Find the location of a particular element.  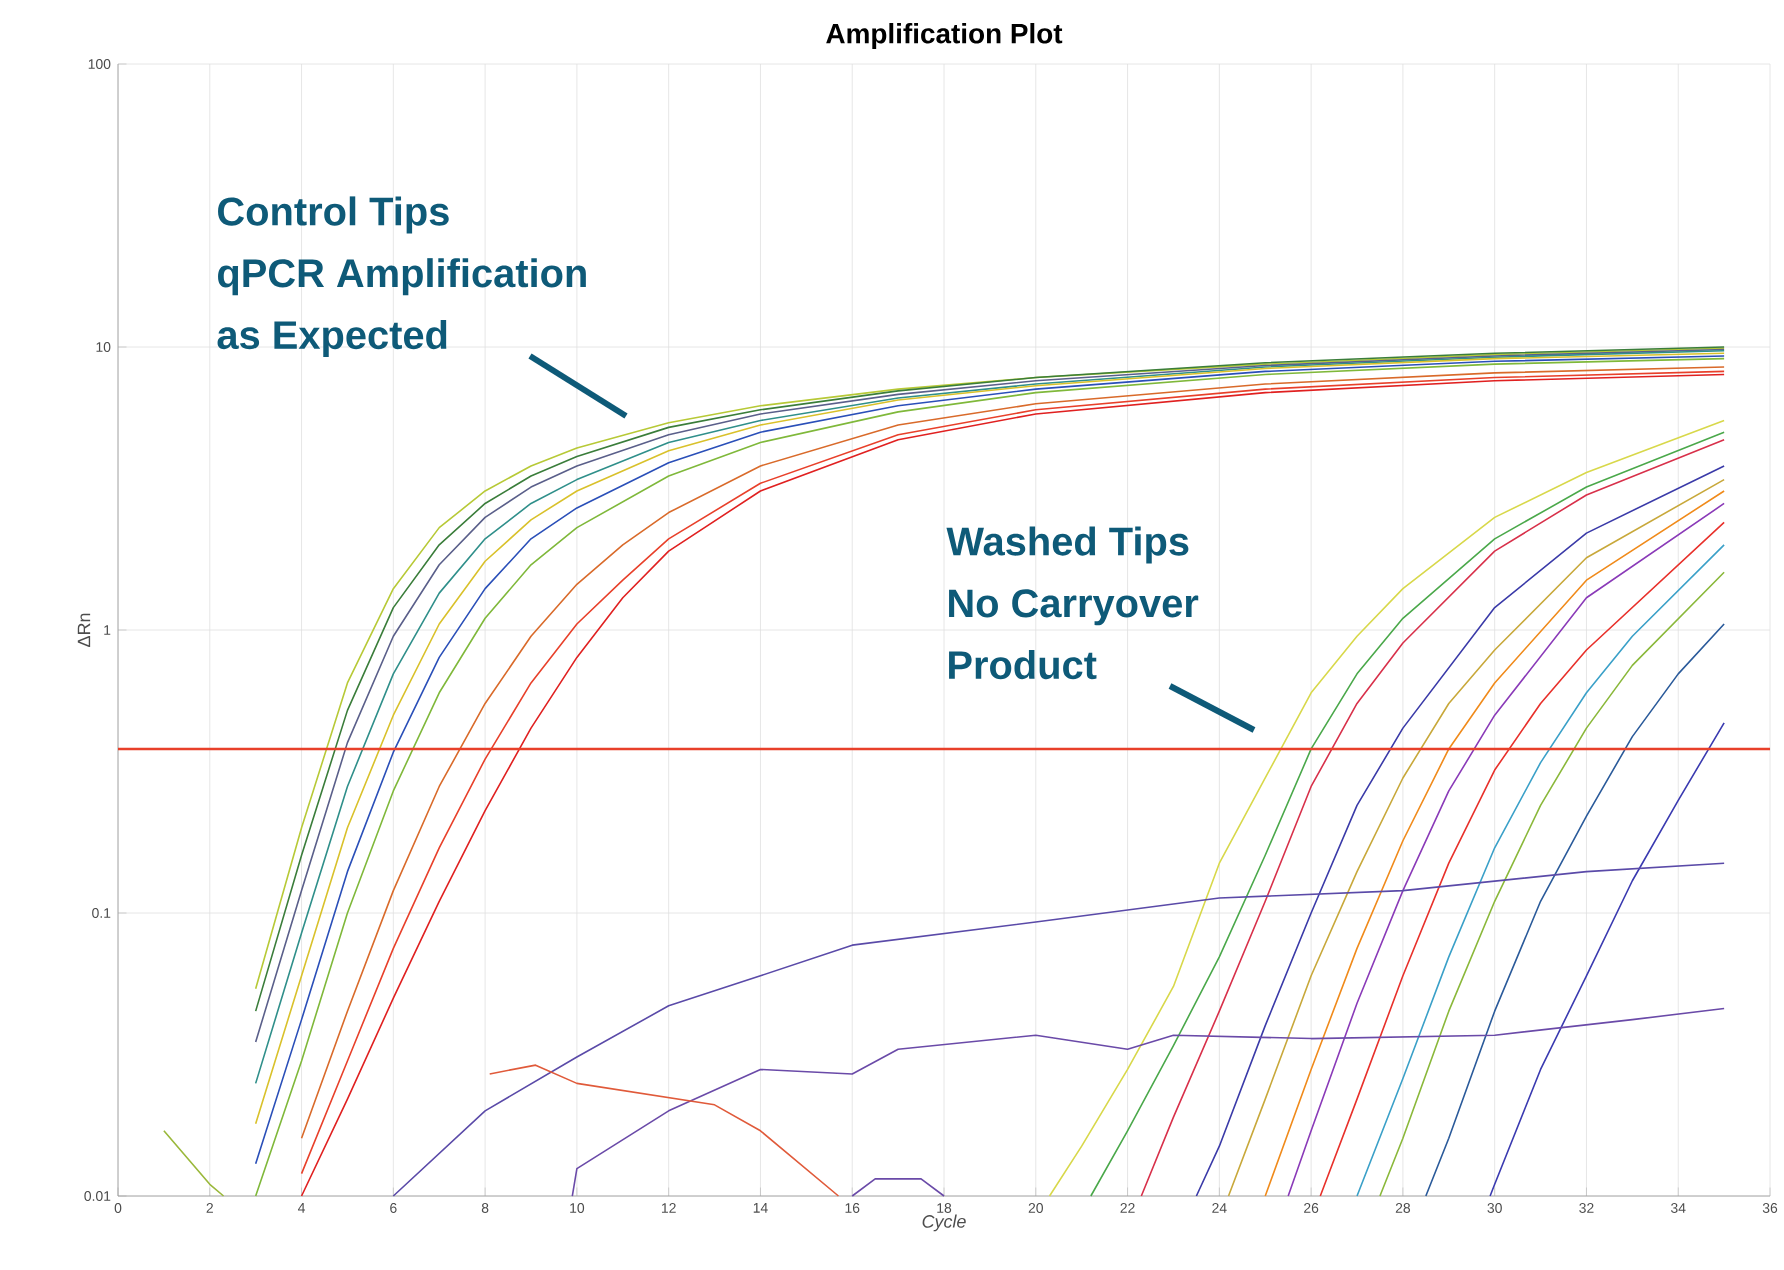

x-axis-title: Cycle is located at coordinates (944, 1223).